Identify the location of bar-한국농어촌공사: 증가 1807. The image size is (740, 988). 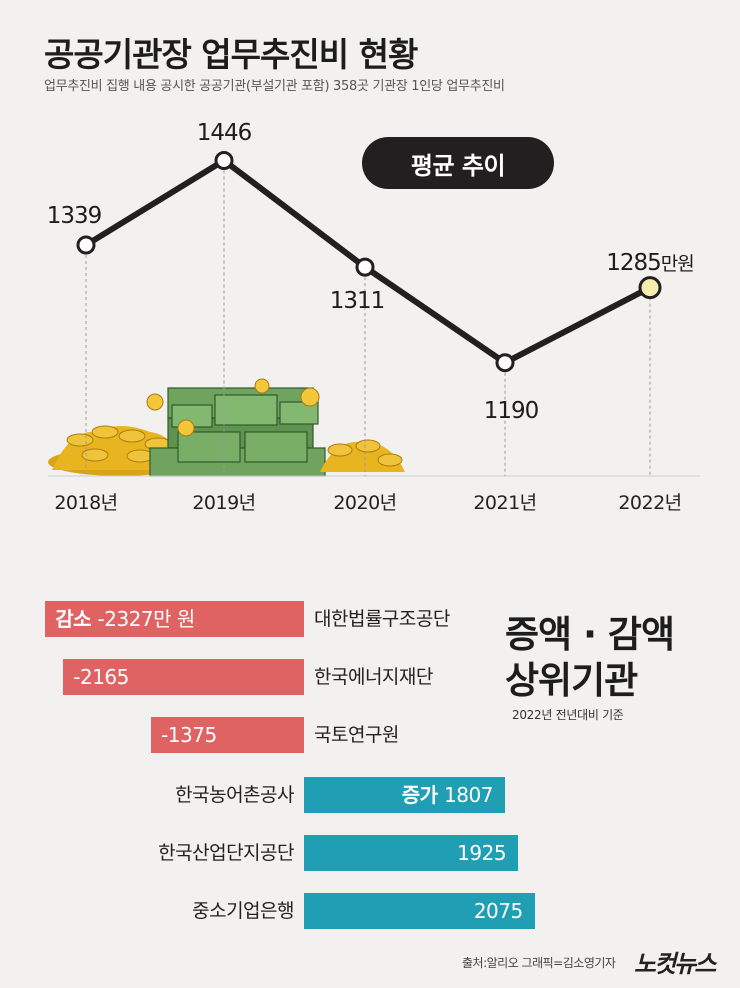
(404, 795).